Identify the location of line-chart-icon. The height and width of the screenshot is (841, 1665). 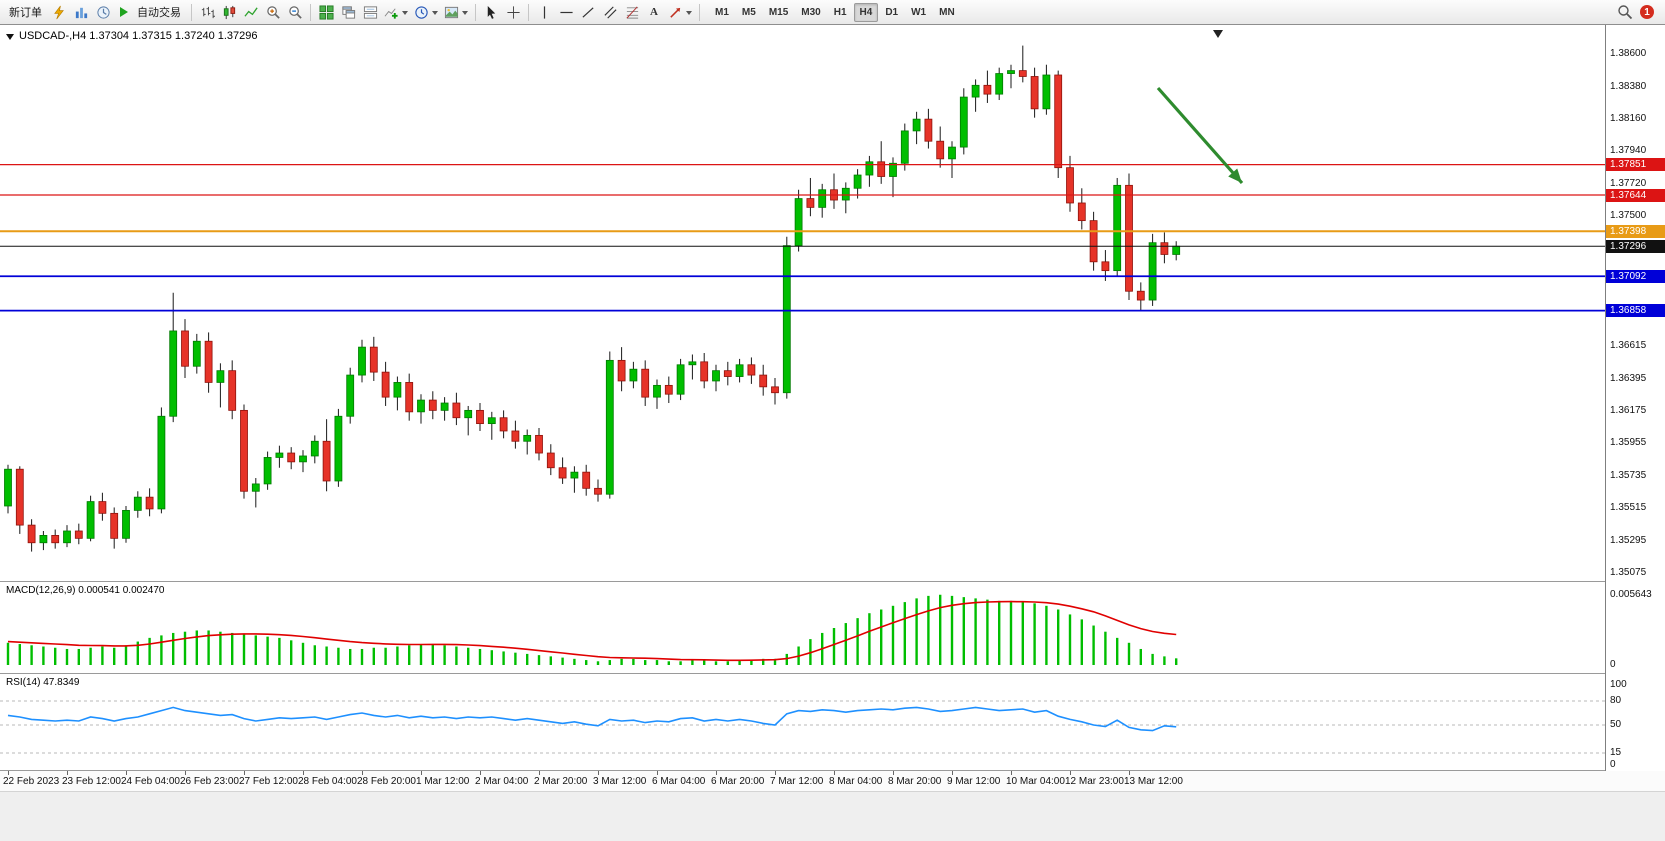
(250, 11).